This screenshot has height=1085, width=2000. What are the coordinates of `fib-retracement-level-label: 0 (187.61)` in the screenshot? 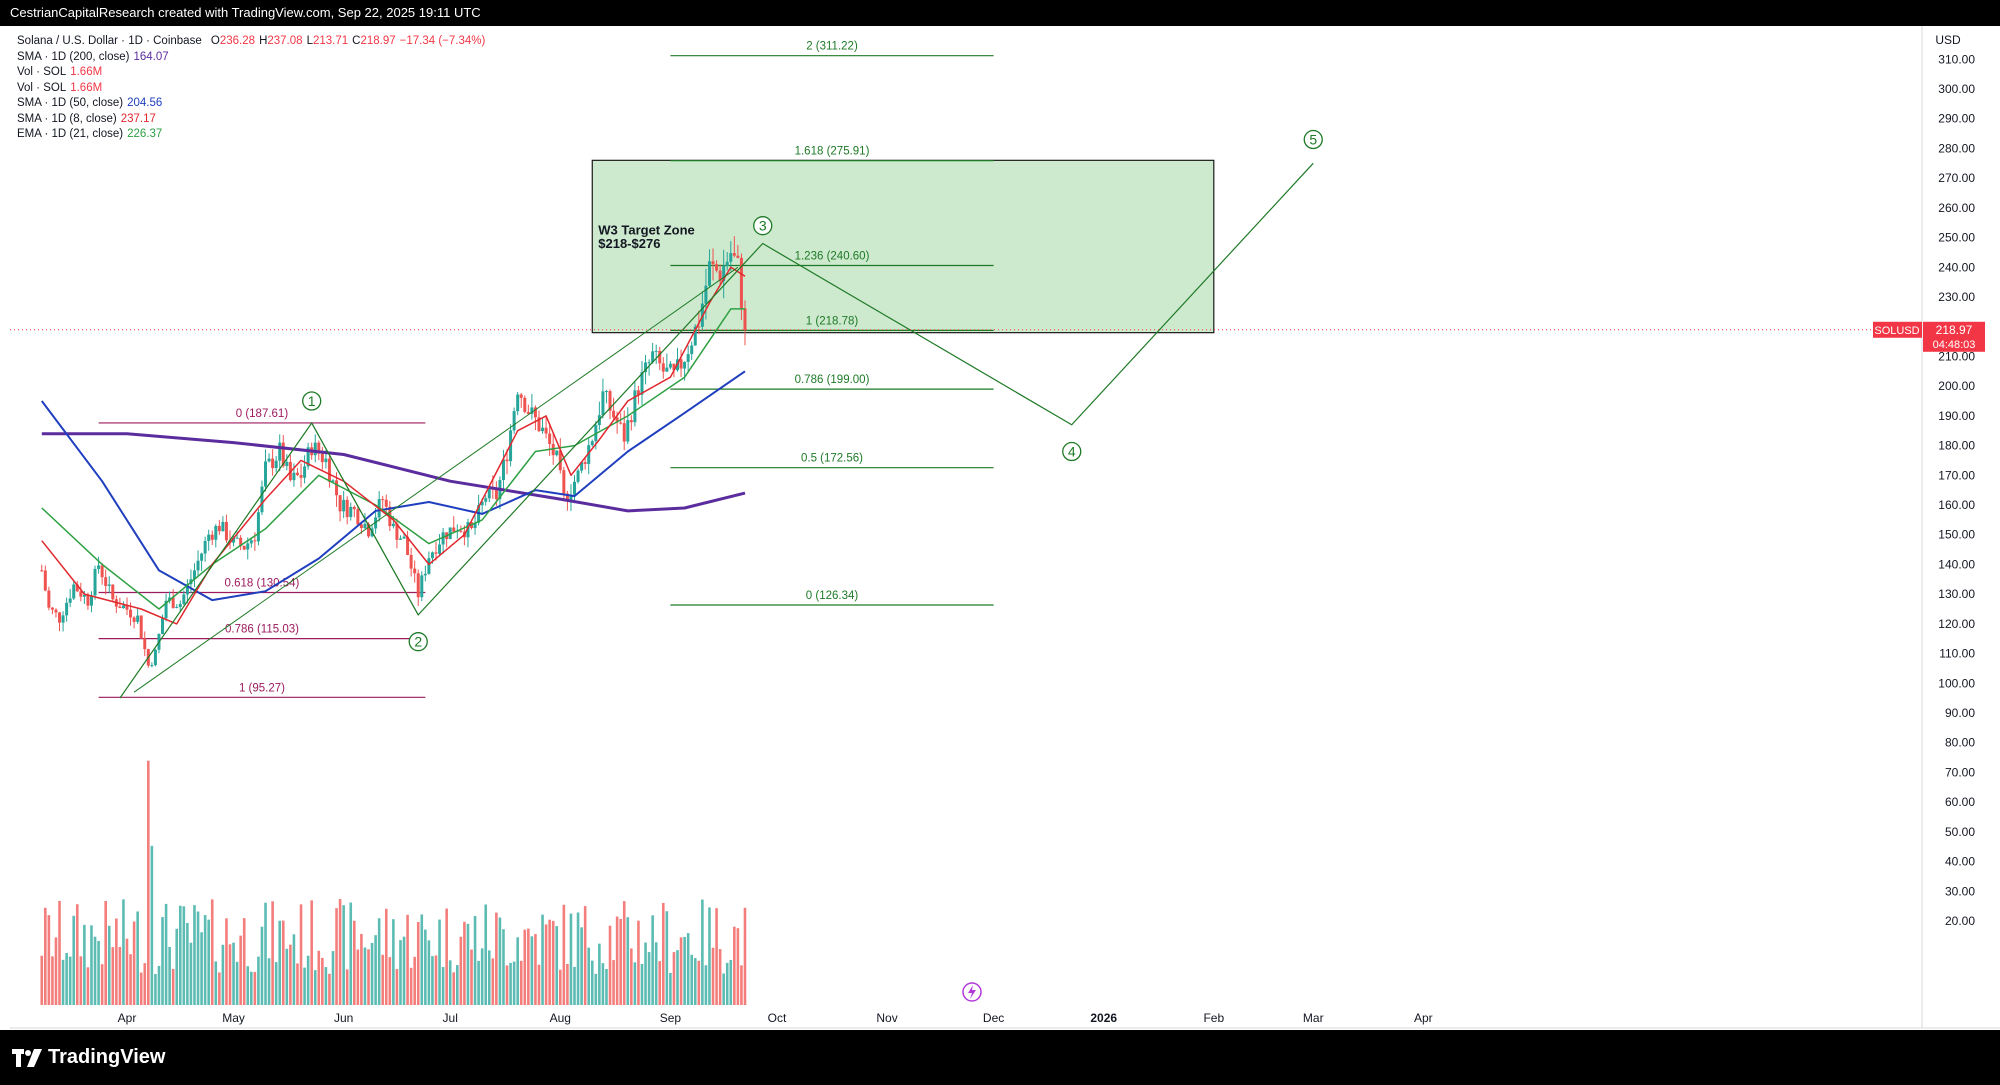 It's located at (262, 414).